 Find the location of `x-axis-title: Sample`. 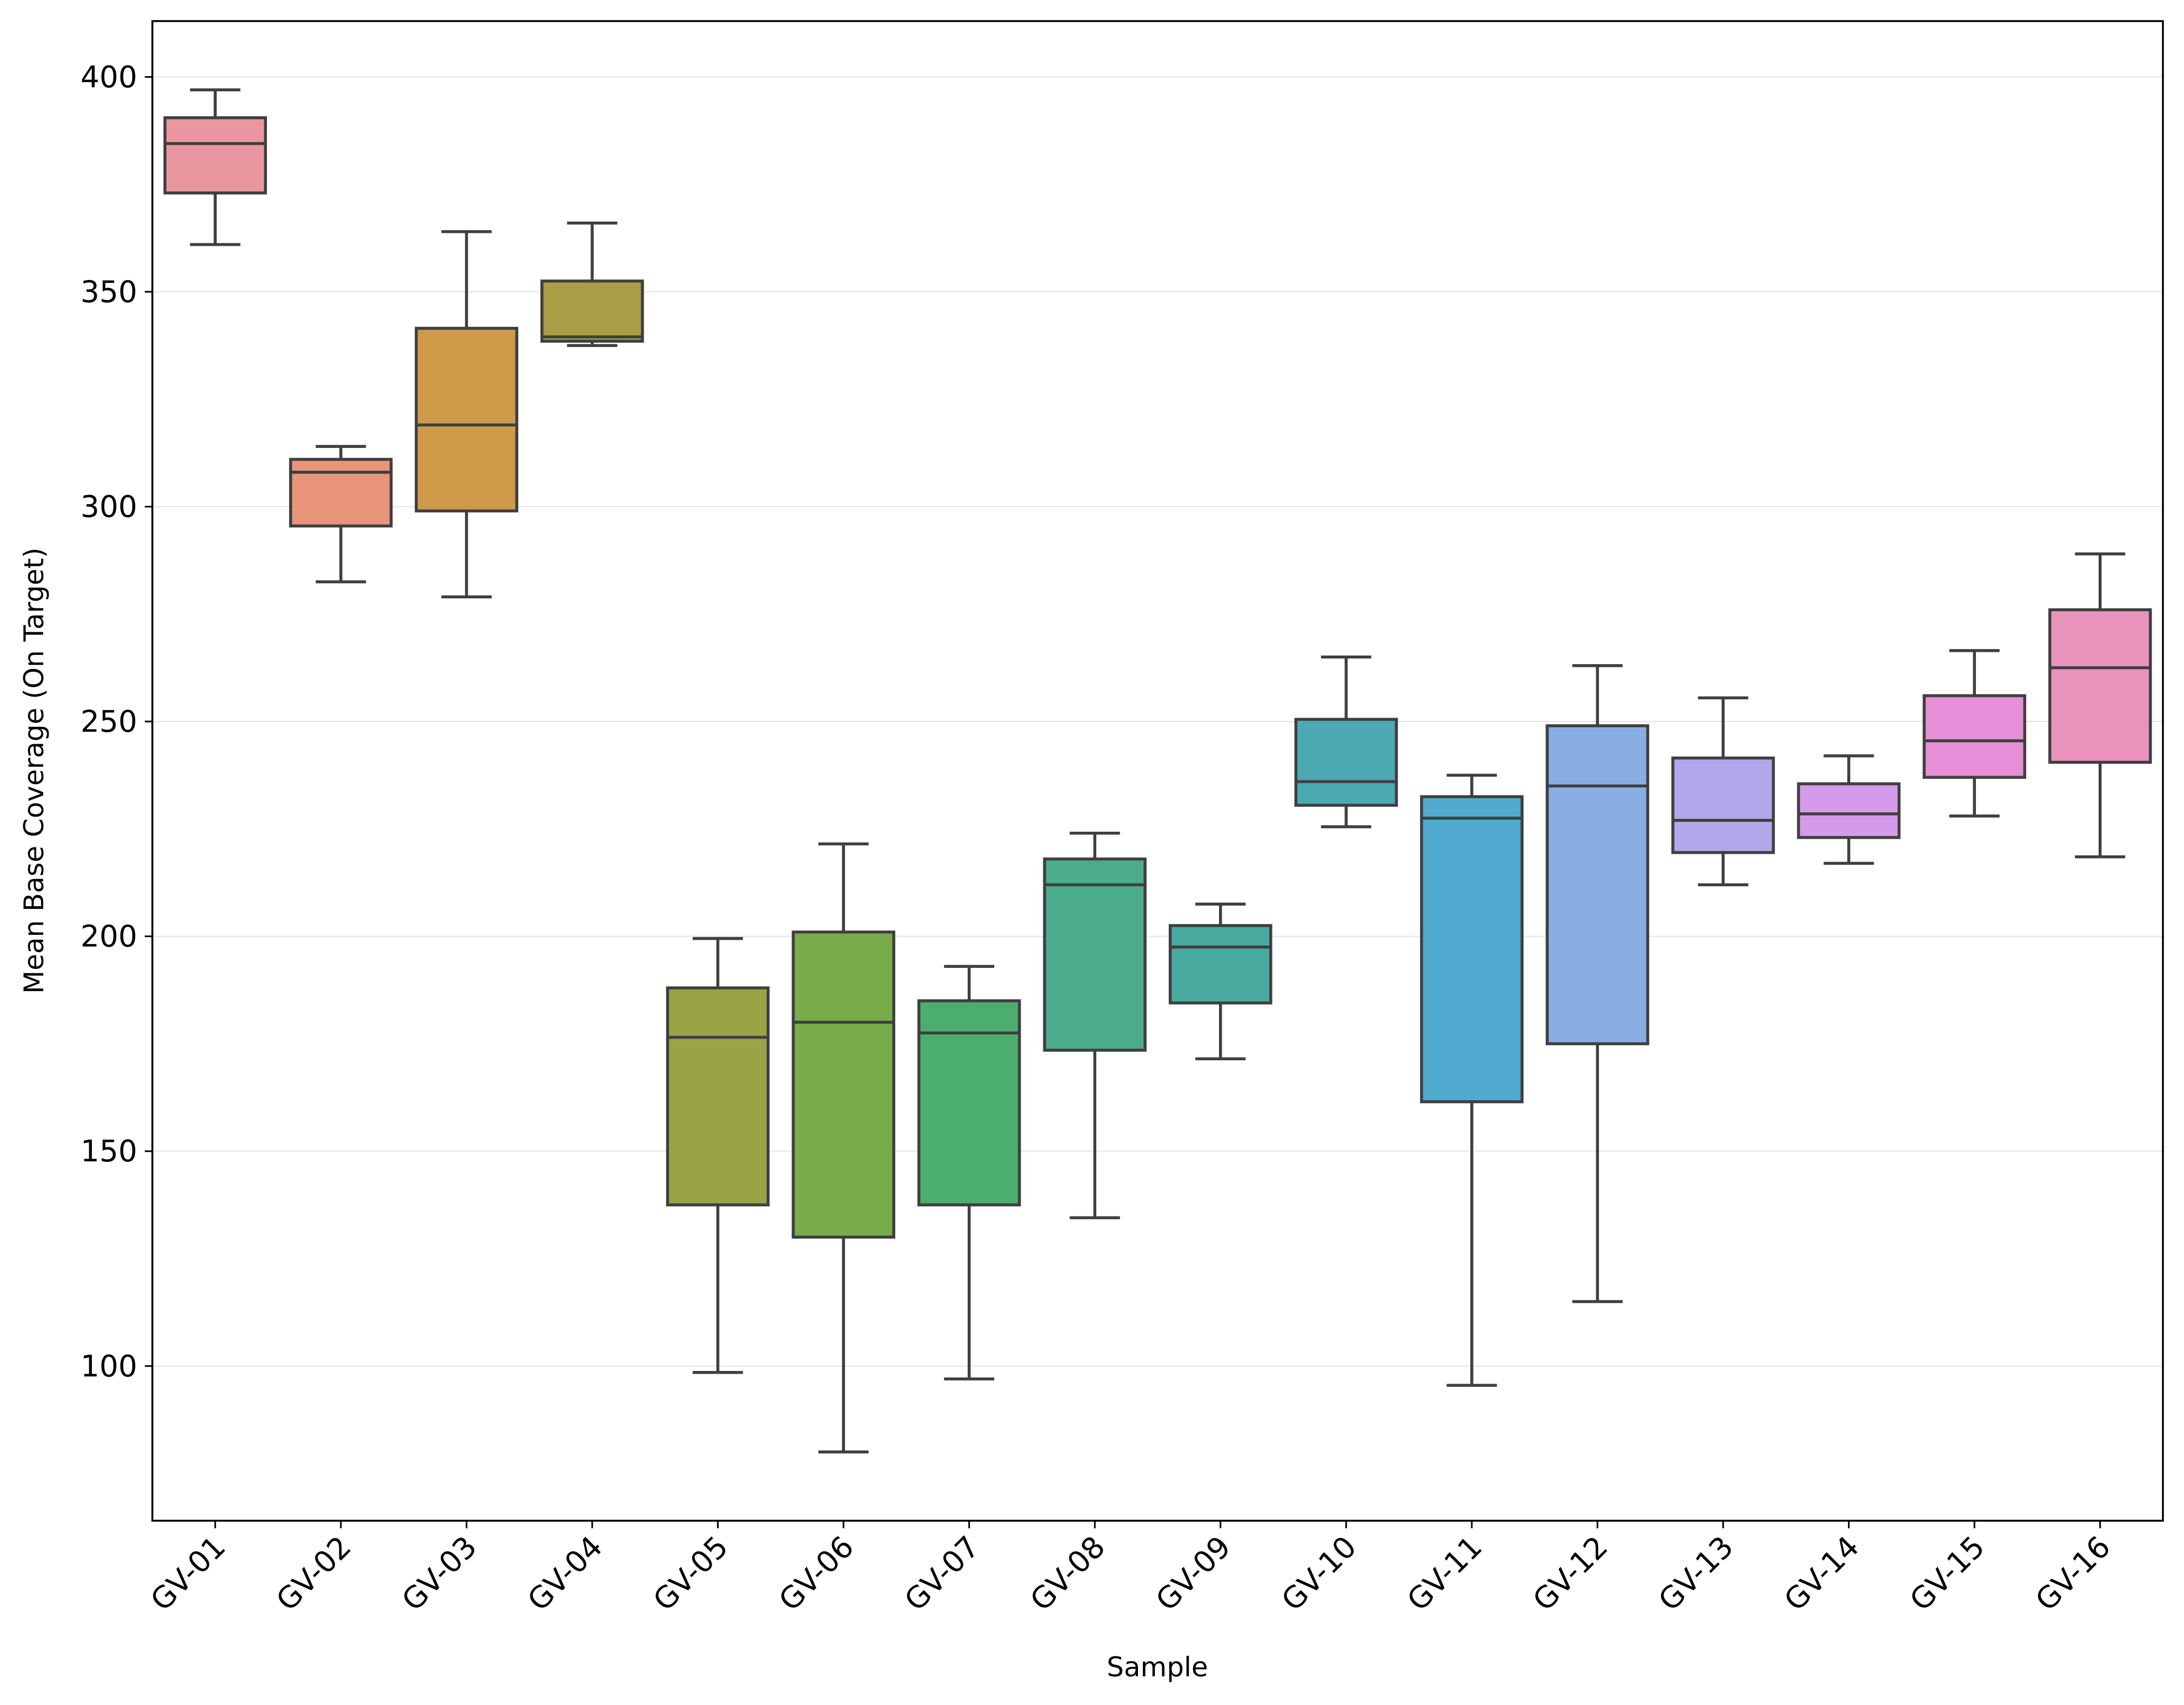

x-axis-title: Sample is located at coordinates (1157, 1667).